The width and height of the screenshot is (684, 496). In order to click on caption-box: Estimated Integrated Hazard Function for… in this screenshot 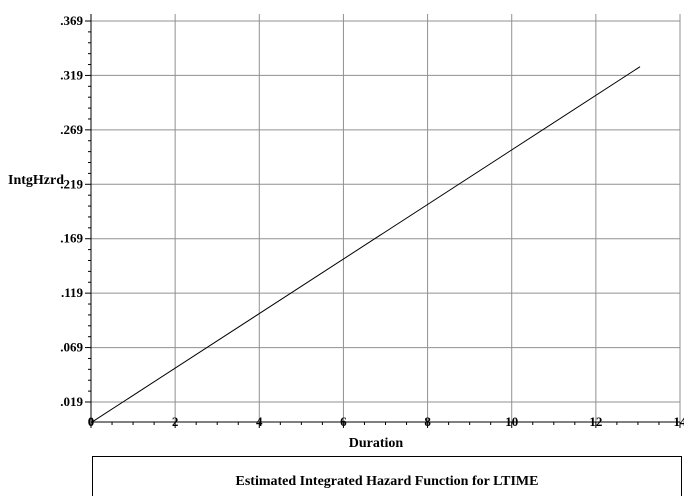, I will do `click(387, 476)`.